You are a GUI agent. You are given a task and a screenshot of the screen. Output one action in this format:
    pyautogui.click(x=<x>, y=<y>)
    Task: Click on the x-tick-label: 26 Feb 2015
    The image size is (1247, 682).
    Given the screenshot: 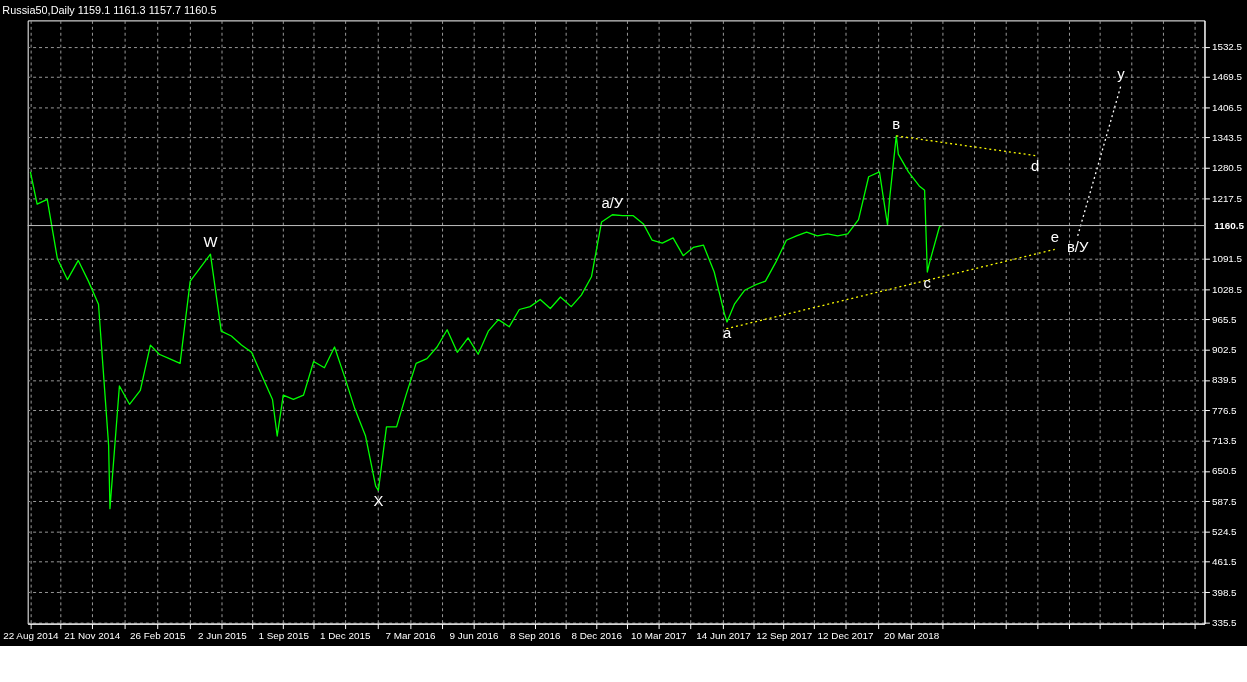 What is the action you would take?
    pyautogui.click(x=157, y=635)
    